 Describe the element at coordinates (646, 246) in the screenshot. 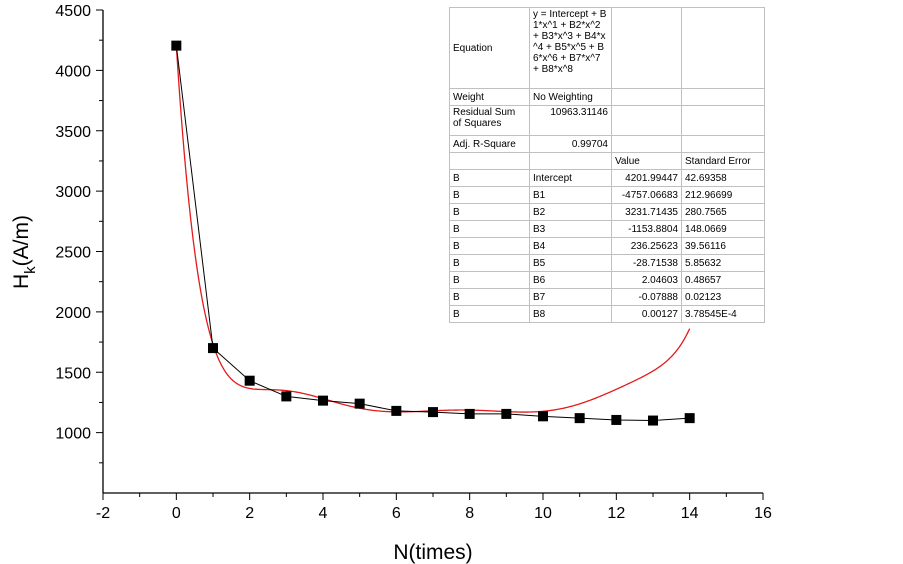

I see `param-value: 236.25623` at that location.